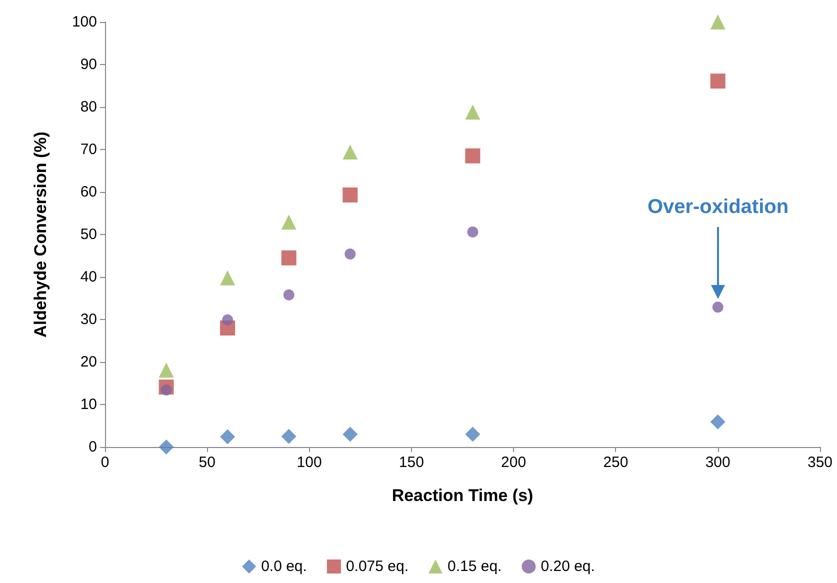 The image size is (837, 583). What do you see at coordinates (513, 462) in the screenshot?
I see `x-tick-label: 200` at bounding box center [513, 462].